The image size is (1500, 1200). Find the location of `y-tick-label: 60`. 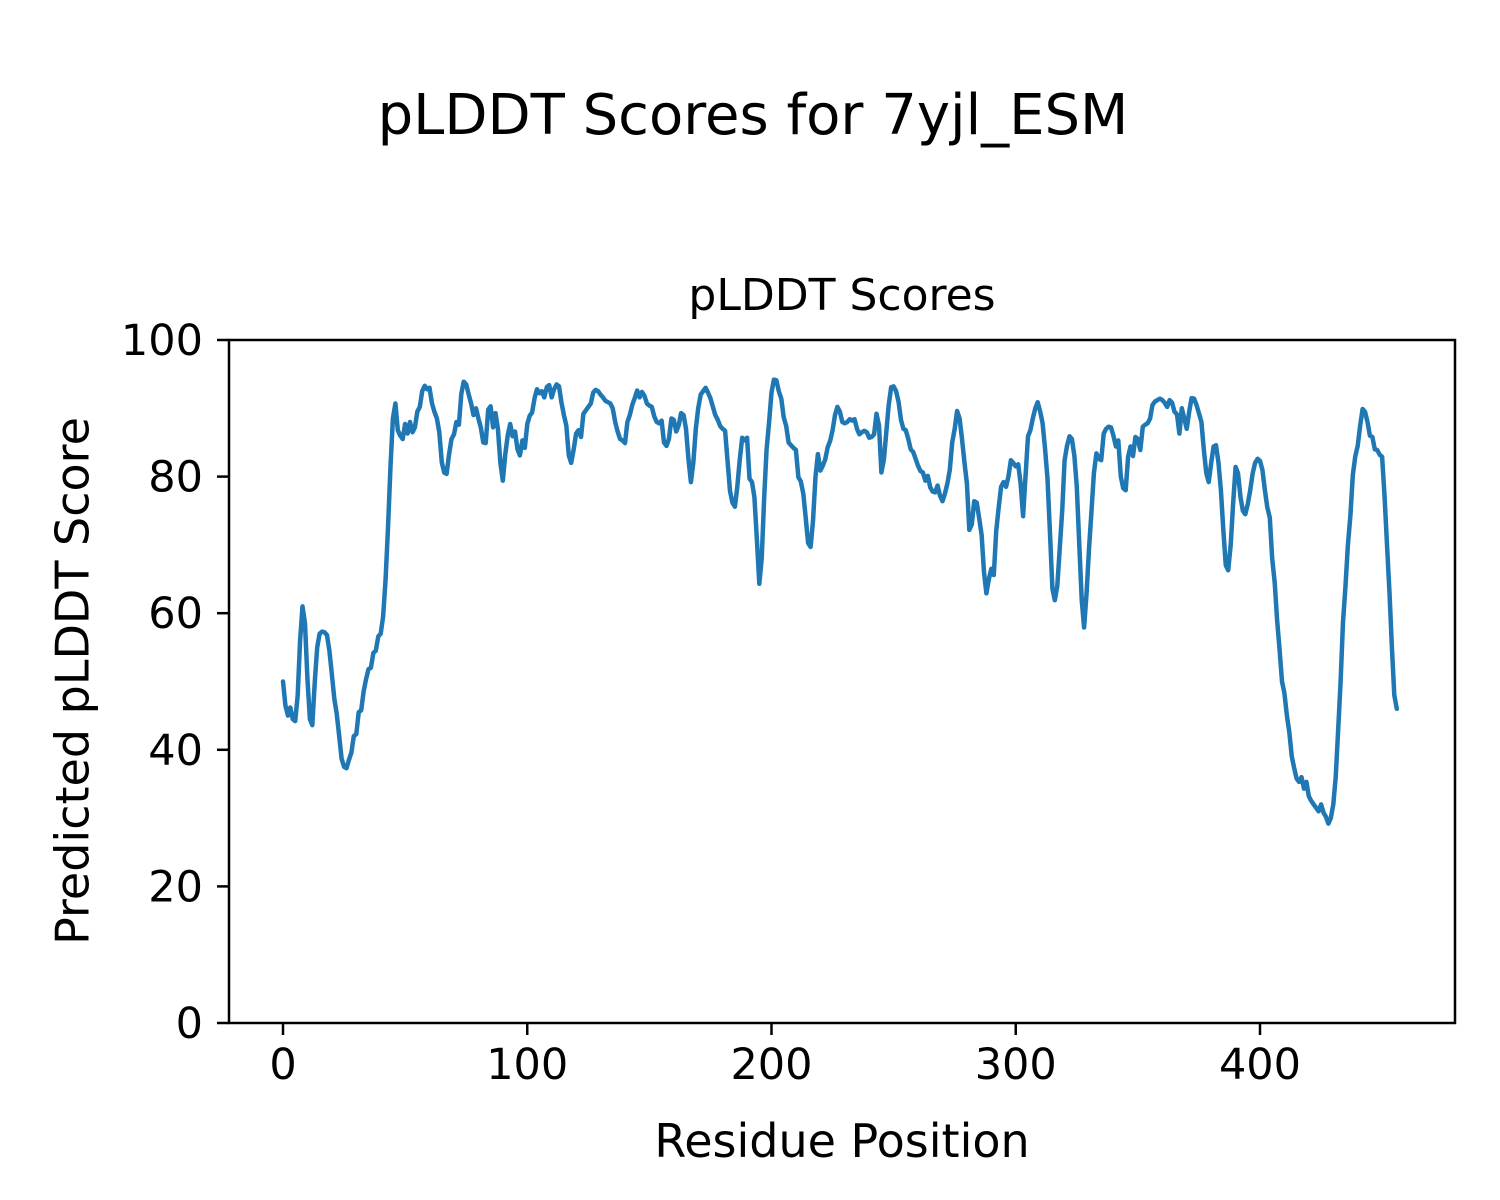

y-tick-label: 60 is located at coordinates (175, 614).